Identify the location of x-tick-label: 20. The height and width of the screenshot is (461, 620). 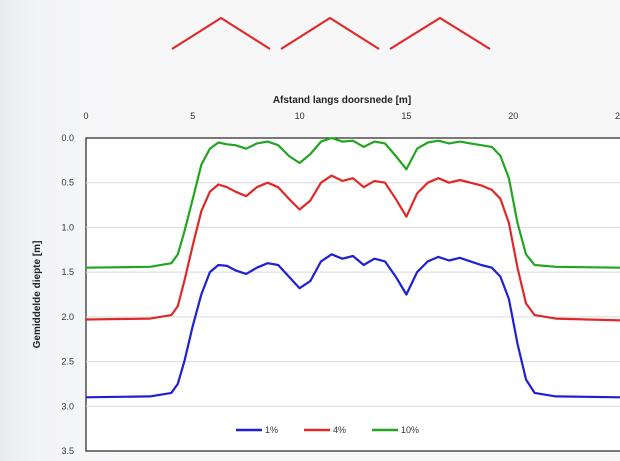
(513, 116).